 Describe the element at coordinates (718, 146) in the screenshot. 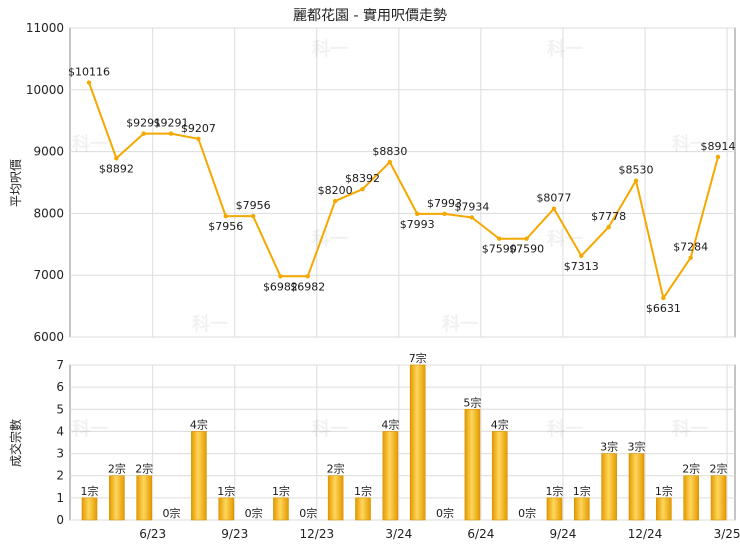

I see `price-point-label: $8914` at that location.